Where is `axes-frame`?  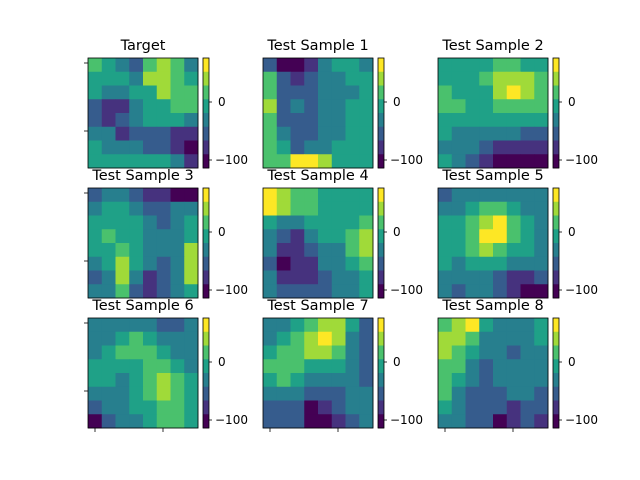
axes-frame is located at coordinates (143, 113).